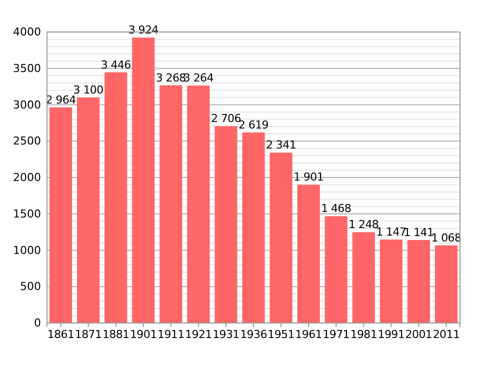  What do you see at coordinates (27, 32) in the screenshot?
I see `y-tick-label: 4000` at bounding box center [27, 32].